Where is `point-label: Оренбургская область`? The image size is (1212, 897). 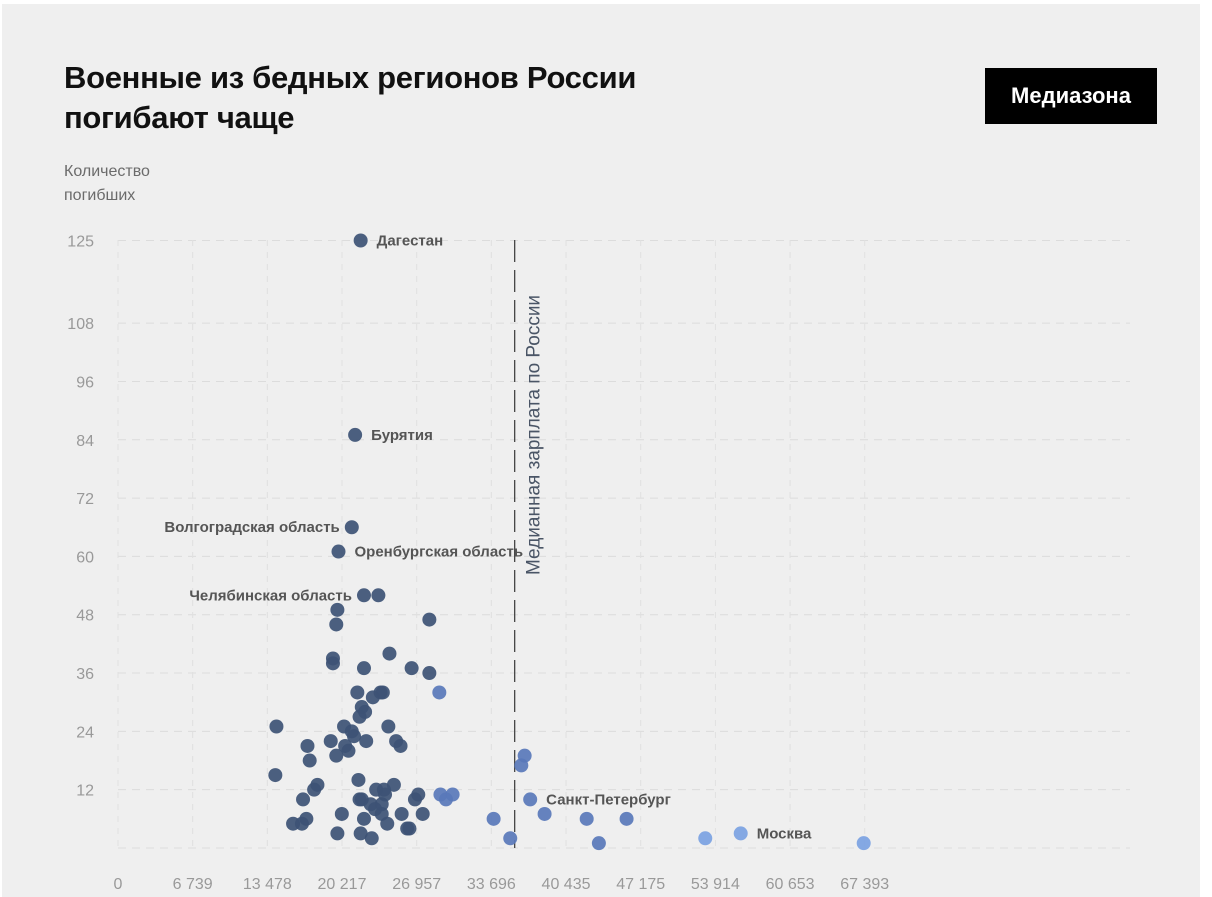
point-label: Оренбургская область is located at coordinates (438, 552).